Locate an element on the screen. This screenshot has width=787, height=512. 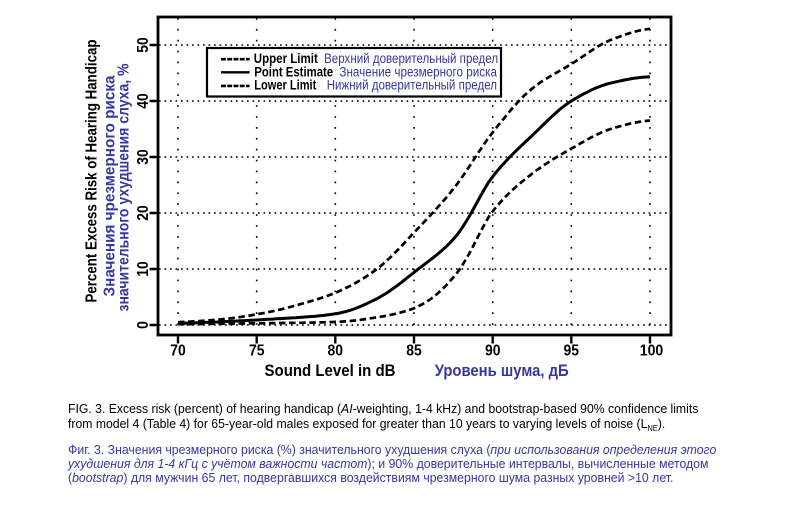
svg-text: Уровень шума, дБ is located at coordinates (502, 371).